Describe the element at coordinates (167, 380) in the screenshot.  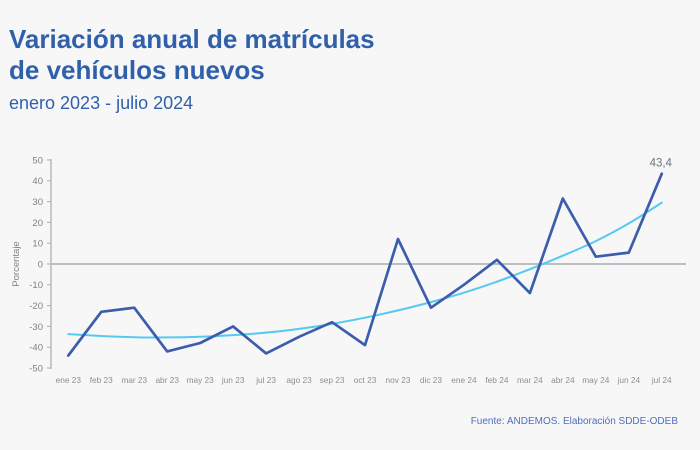
I see `x-tick-label: abr 23` at that location.